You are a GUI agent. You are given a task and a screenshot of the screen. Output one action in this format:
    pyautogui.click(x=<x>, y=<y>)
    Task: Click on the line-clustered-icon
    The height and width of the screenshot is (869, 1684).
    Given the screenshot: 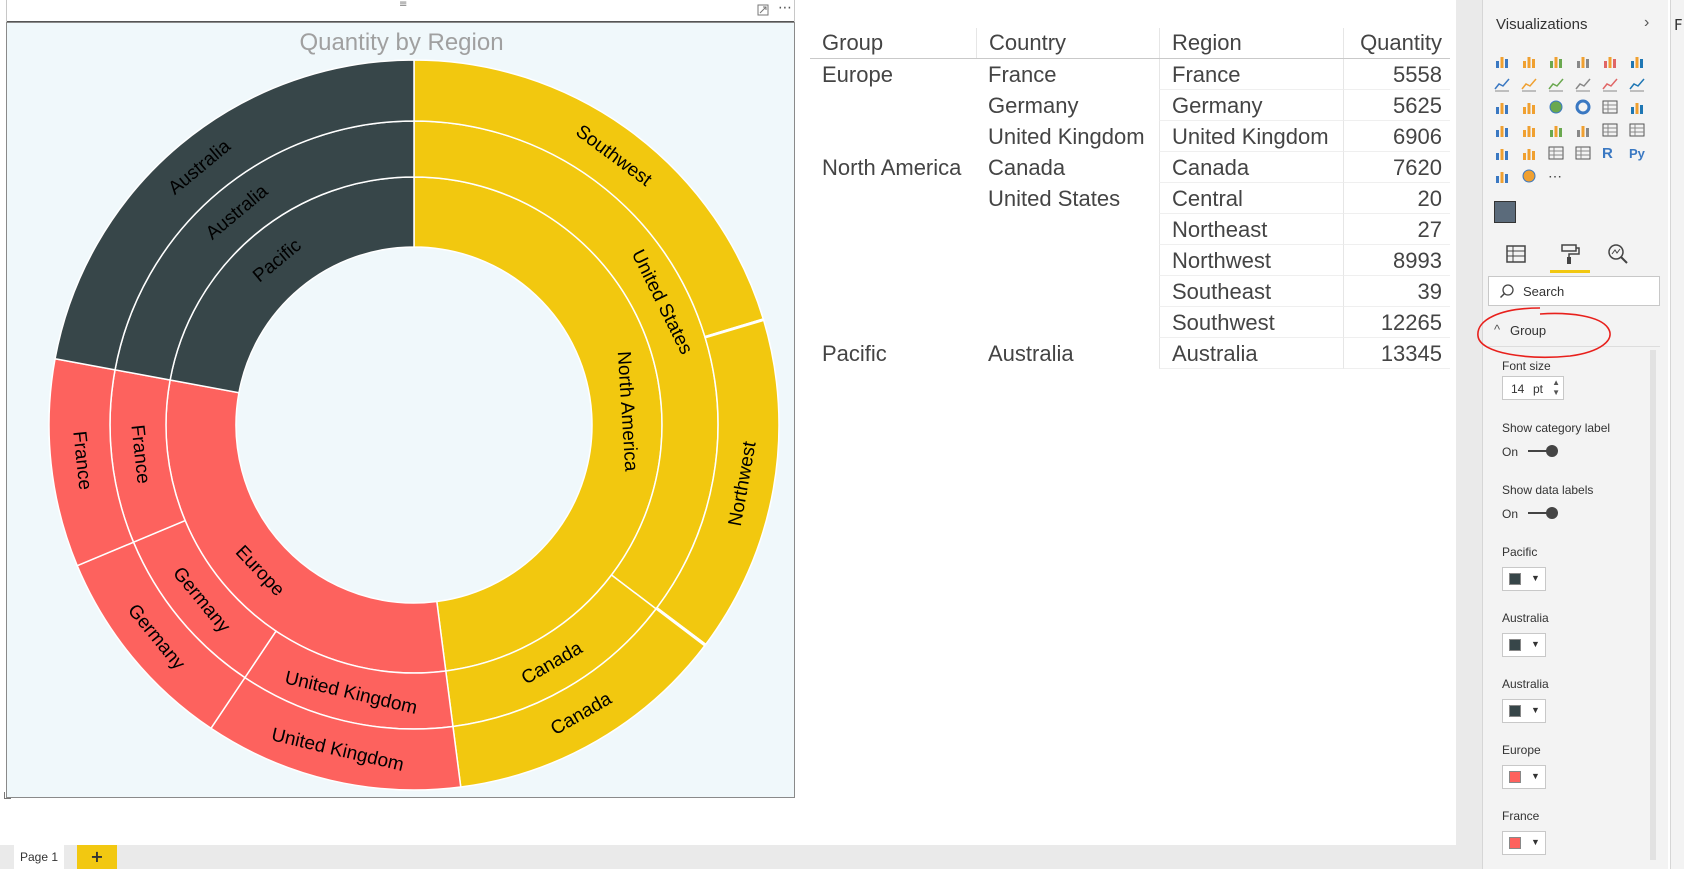 What is the action you would take?
    pyautogui.click(x=1611, y=84)
    